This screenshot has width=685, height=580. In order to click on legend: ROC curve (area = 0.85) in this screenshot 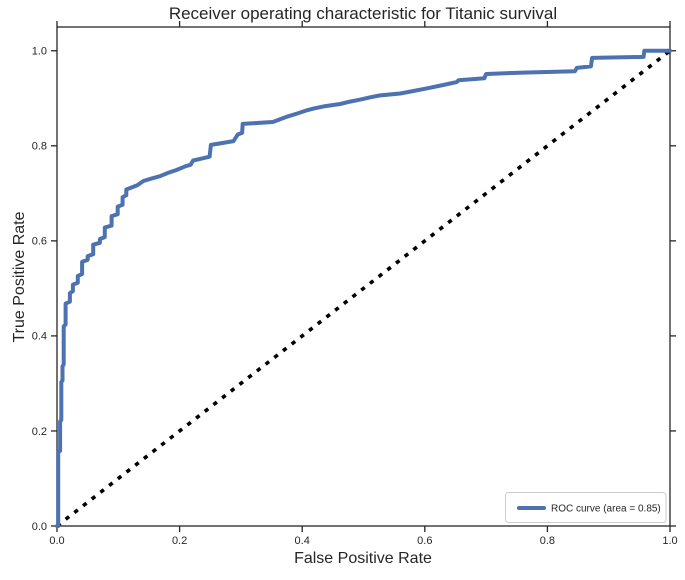, I will do `click(586, 507)`.